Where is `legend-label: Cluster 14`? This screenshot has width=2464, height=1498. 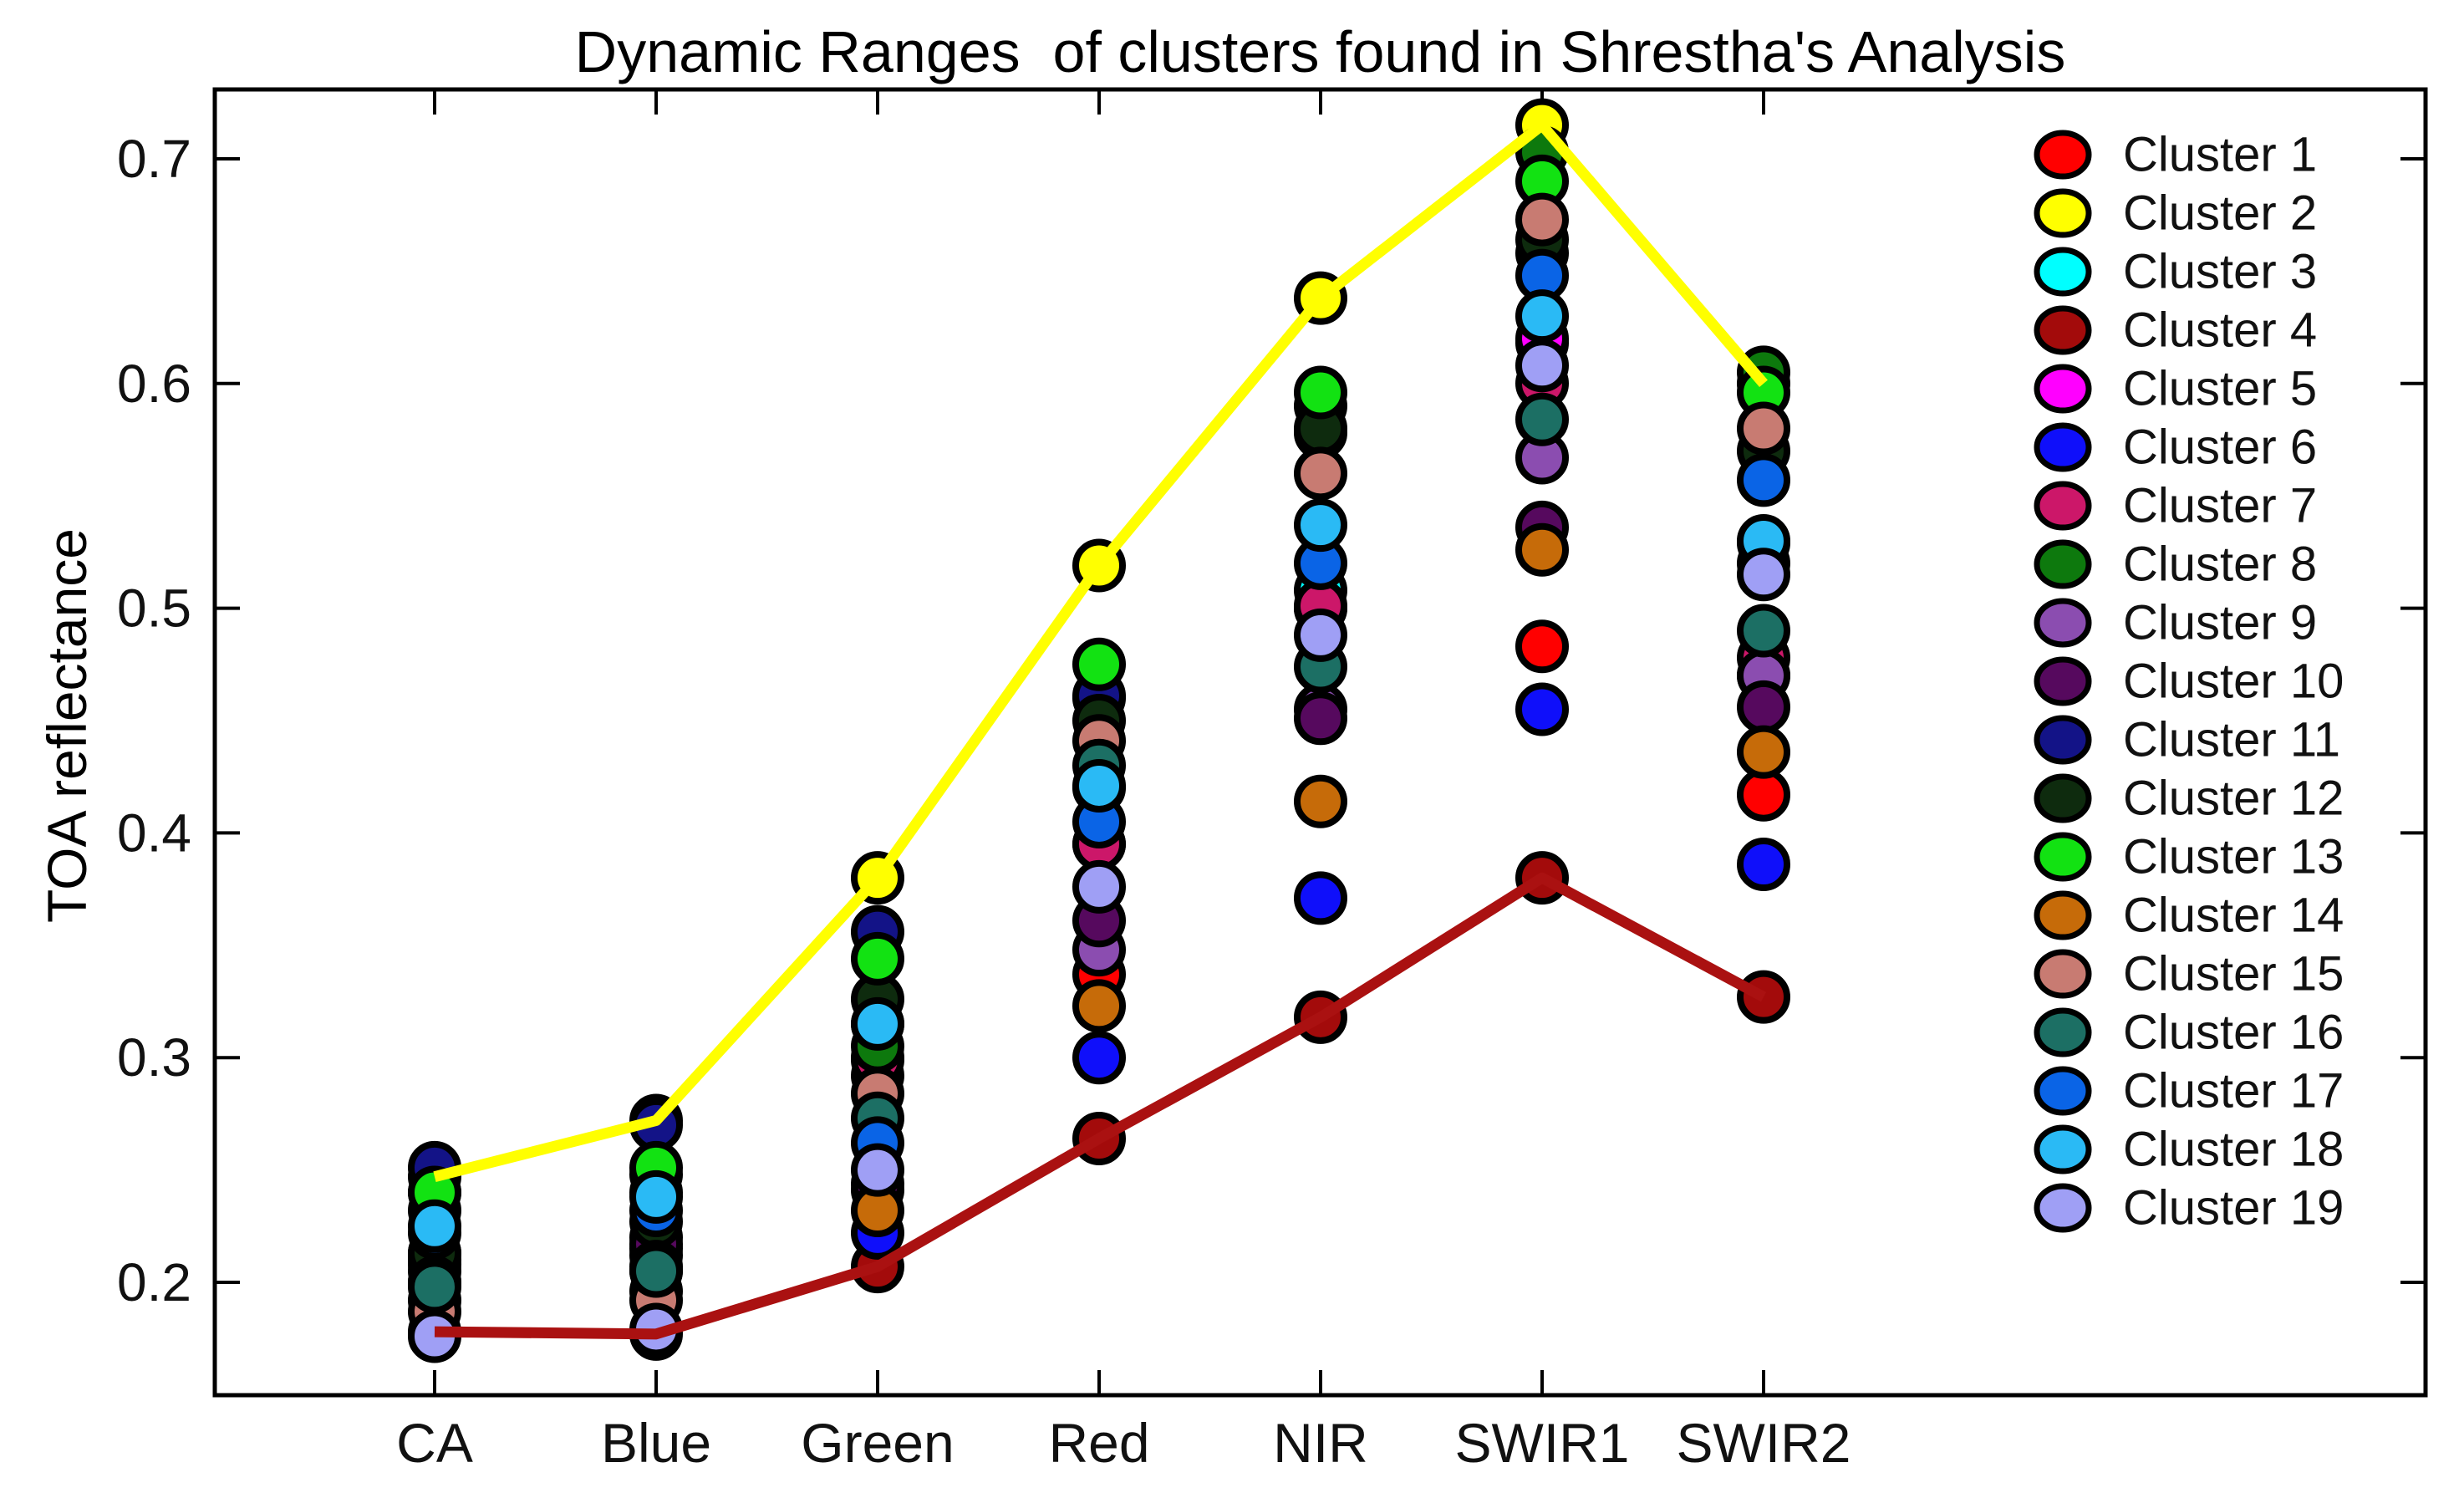 legend-label: Cluster 14 is located at coordinates (2233, 916).